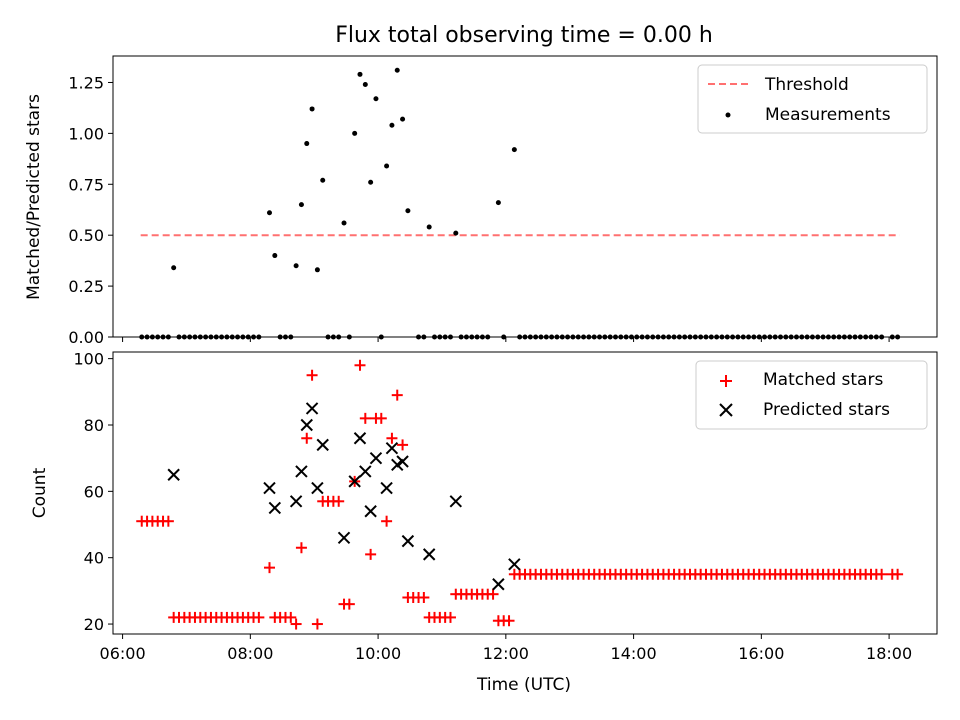 The width and height of the screenshot is (960, 720). Describe the element at coordinates (726, 381) in the screenshot. I see `legend-matched-swatch` at that location.